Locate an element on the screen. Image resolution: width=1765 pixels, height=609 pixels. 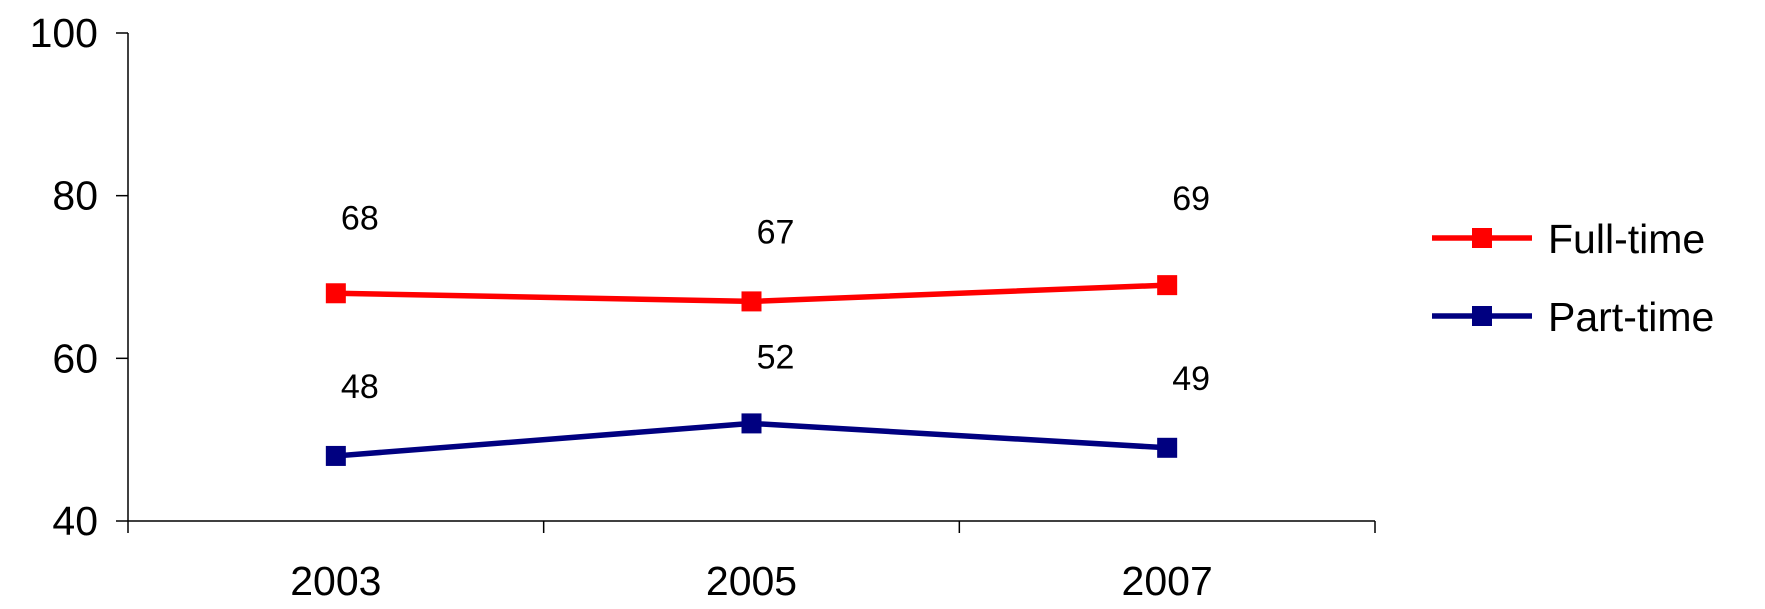
legend-label: Part-time is located at coordinates (1631, 317).